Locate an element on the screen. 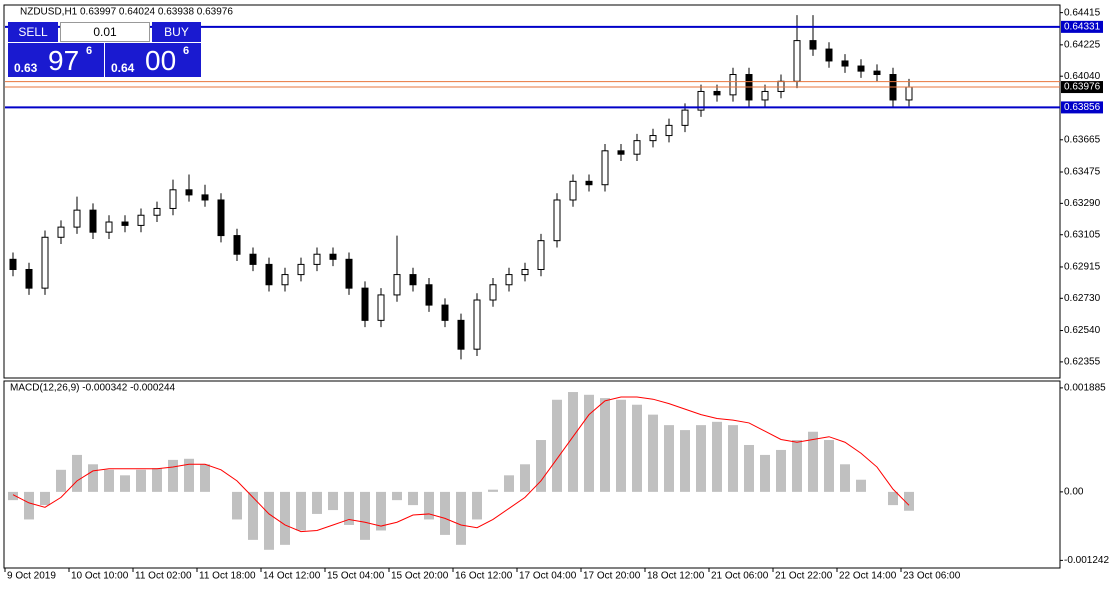 This screenshot has height=589, width=1109. price-level-box is located at coordinates (1082, 87).